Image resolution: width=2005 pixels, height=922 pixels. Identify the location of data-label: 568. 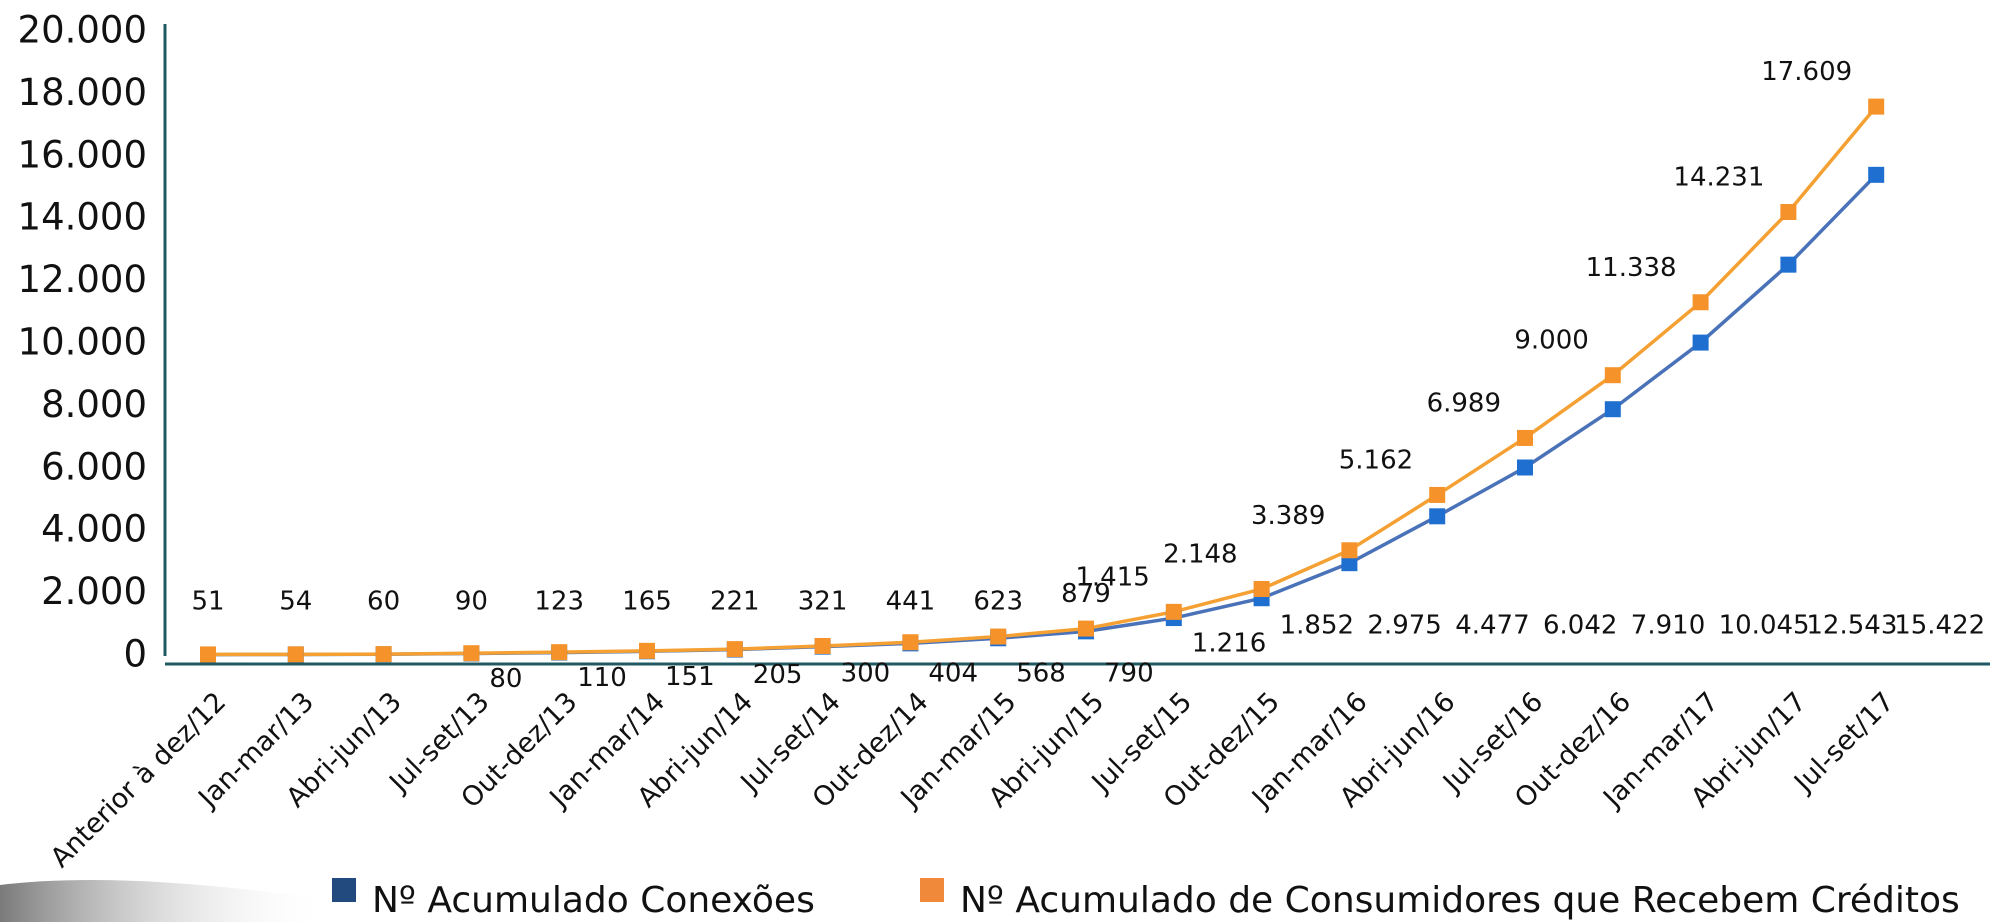
(1041, 674).